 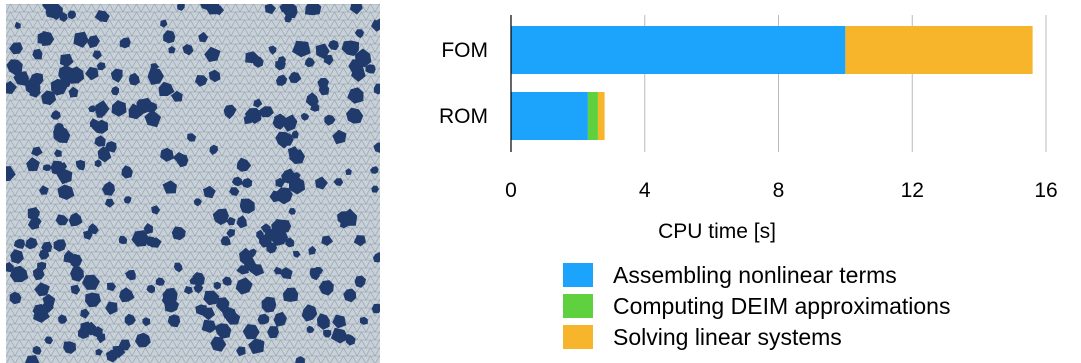 I want to click on x-tick-label: 12, so click(x=912, y=190).